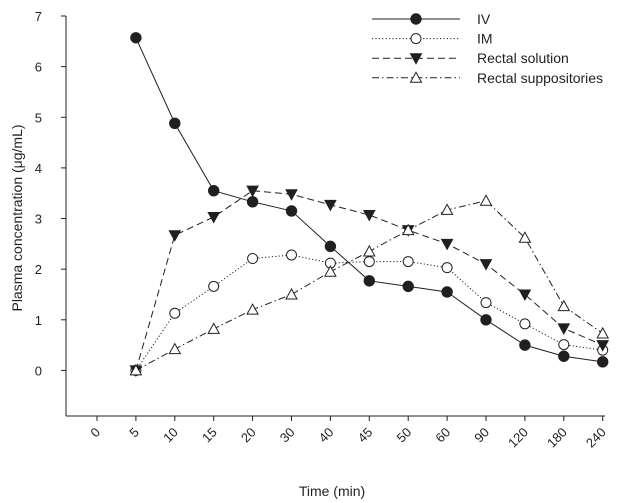 The width and height of the screenshot is (623, 503). Describe the element at coordinates (481, 435) in the screenshot. I see `x-tick-label: 90` at that location.